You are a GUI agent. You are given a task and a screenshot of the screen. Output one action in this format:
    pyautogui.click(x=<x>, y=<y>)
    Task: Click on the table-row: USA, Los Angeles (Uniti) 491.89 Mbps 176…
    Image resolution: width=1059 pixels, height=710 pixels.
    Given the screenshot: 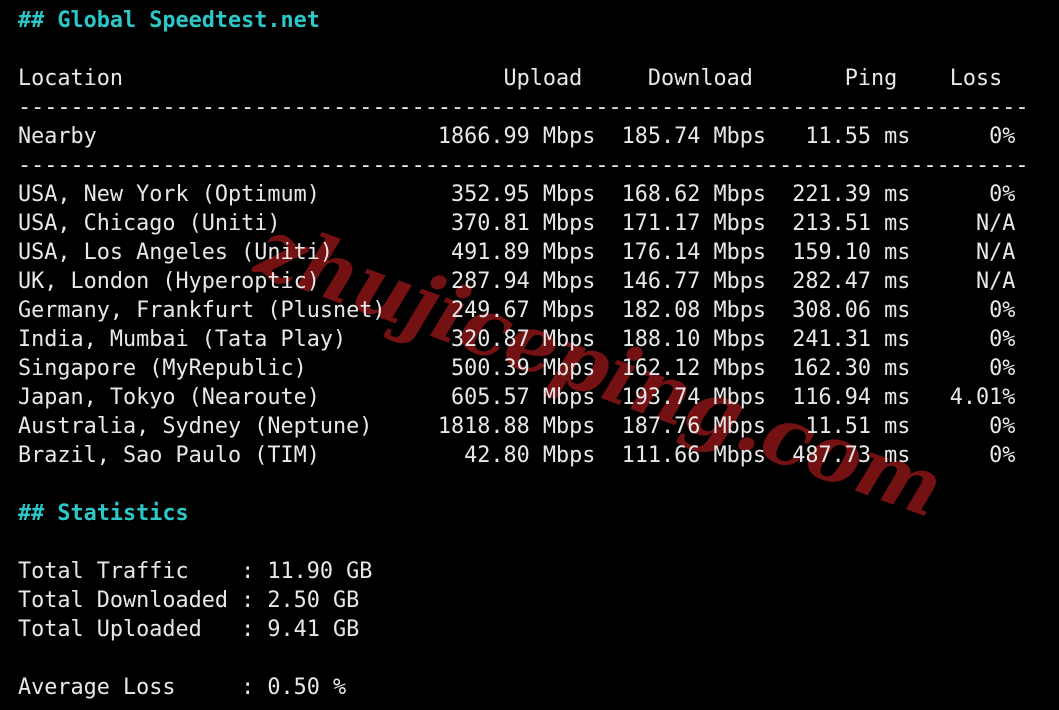 What is the action you would take?
    pyautogui.click(x=517, y=252)
    